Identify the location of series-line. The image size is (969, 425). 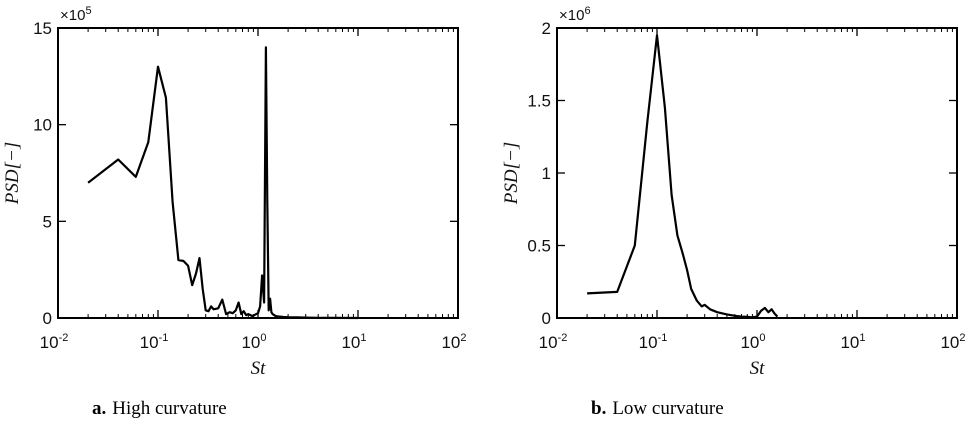
(683, 176).